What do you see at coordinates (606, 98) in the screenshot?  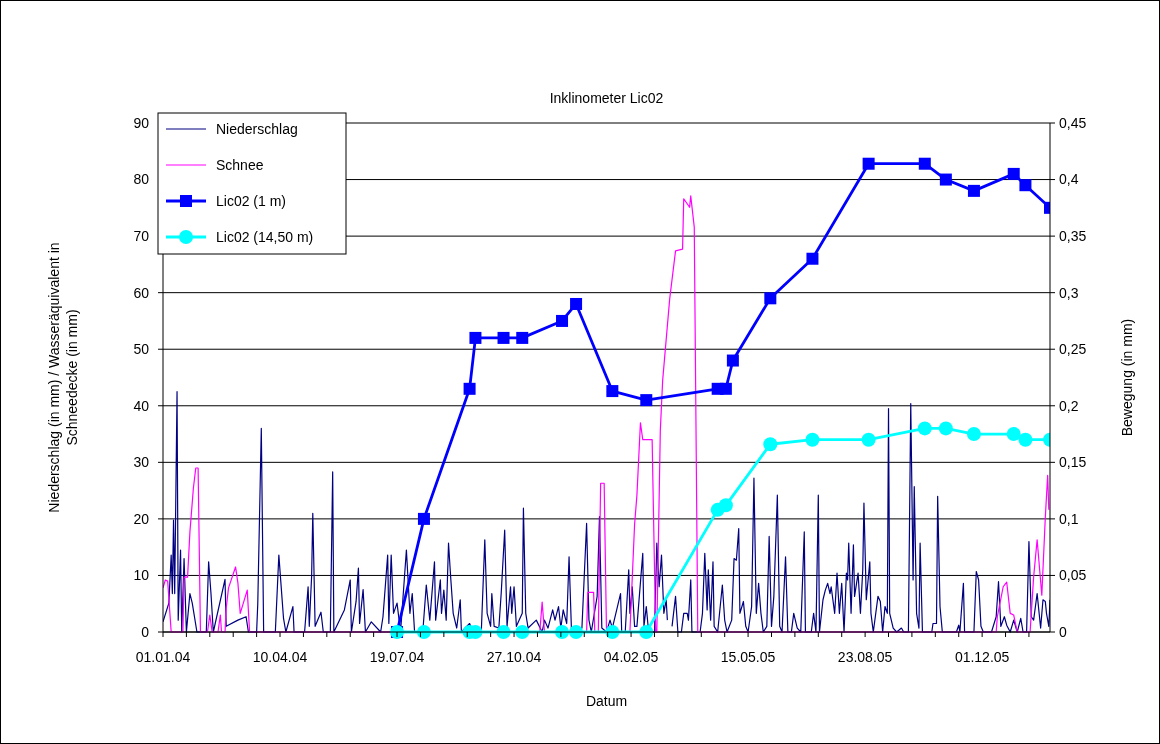 I see `chart-title: Inklinometer Lic02` at bounding box center [606, 98].